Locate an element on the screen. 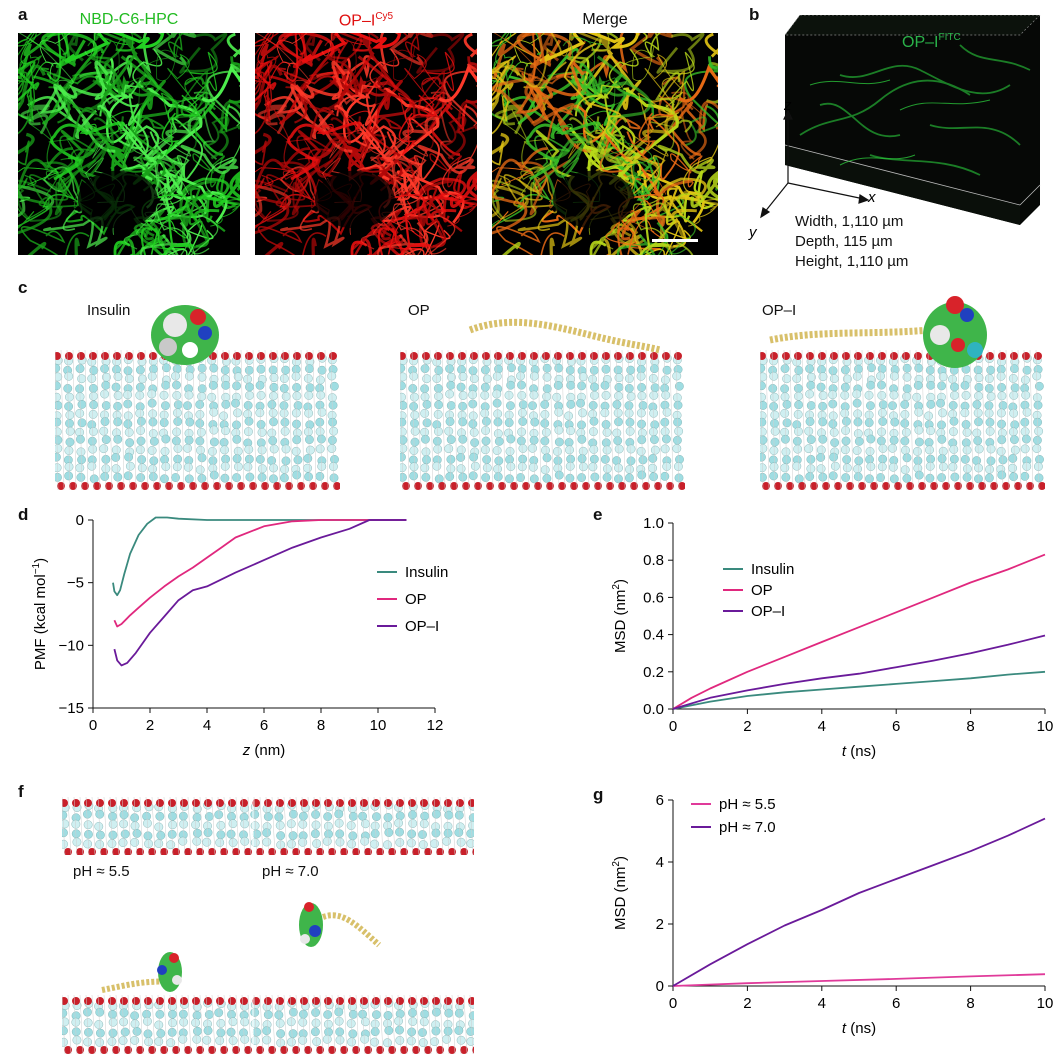  op-polymer is located at coordinates (564, 336).